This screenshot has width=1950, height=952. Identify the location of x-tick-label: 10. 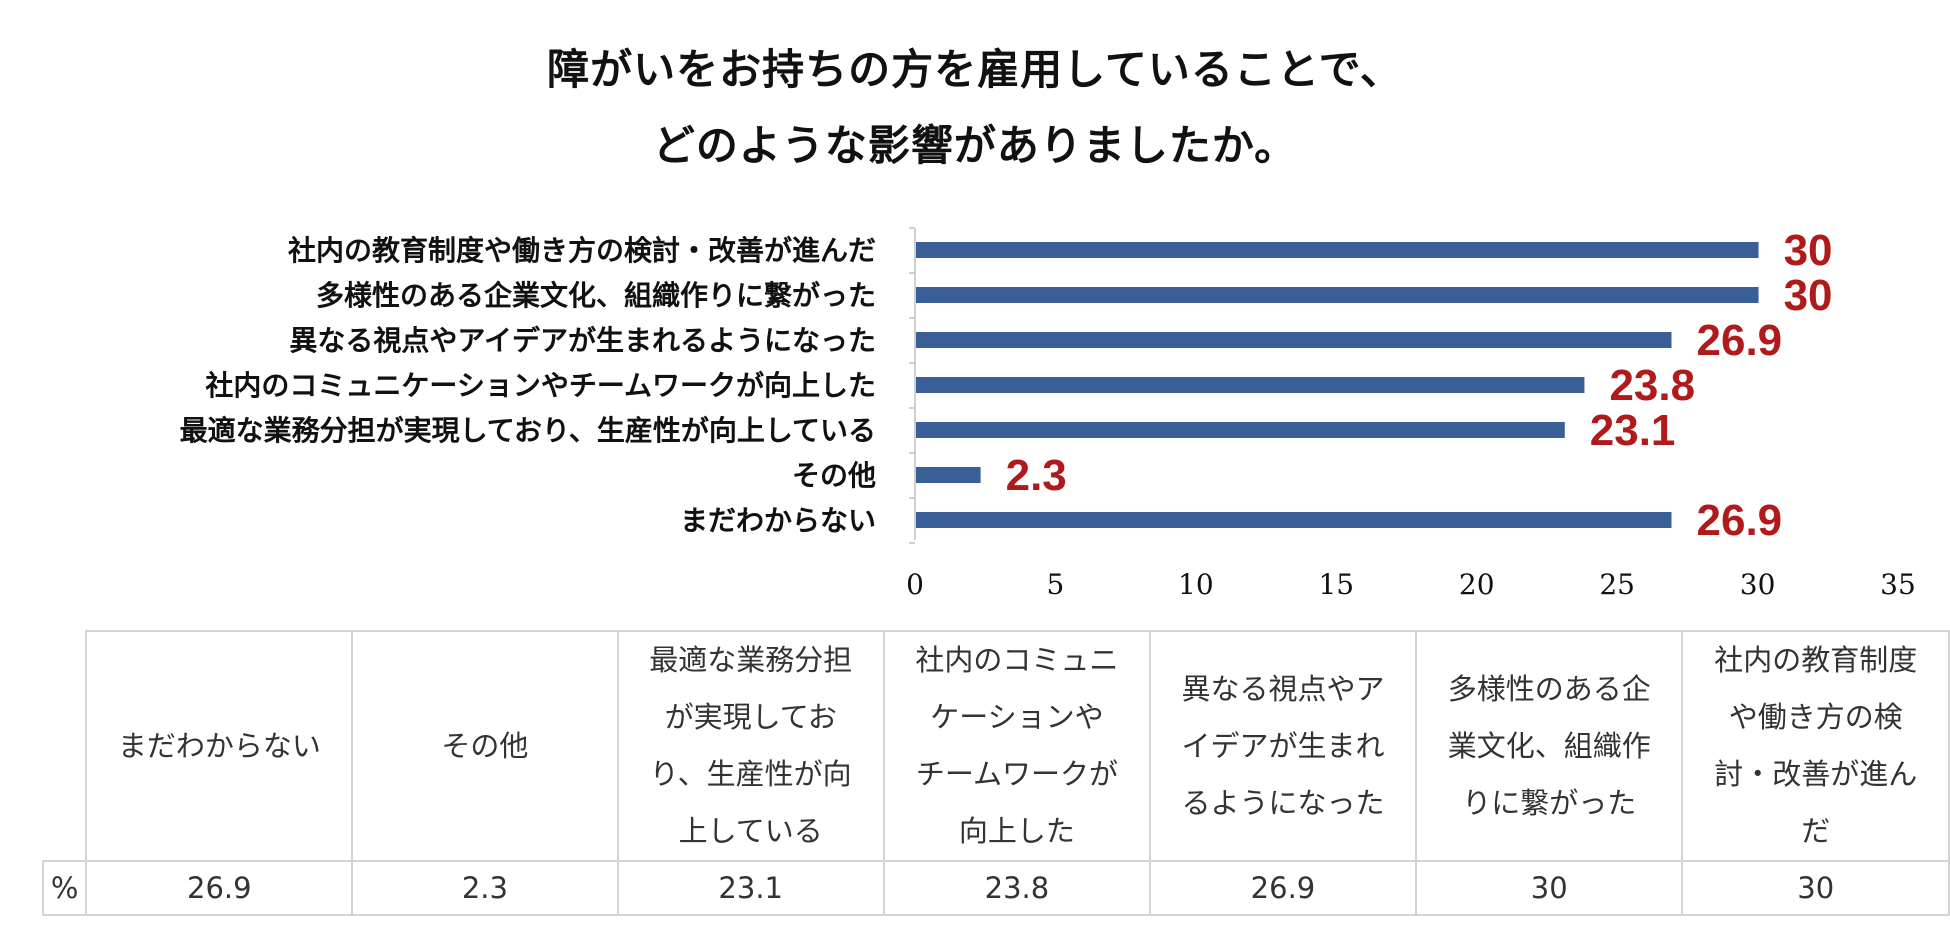
(1196, 584).